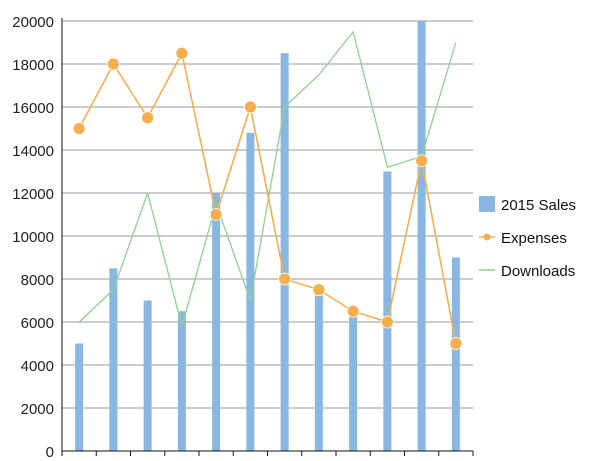 Image resolution: width=595 pixels, height=461 pixels. What do you see at coordinates (33, 151) in the screenshot?
I see `y-tick-label: 14000` at bounding box center [33, 151].